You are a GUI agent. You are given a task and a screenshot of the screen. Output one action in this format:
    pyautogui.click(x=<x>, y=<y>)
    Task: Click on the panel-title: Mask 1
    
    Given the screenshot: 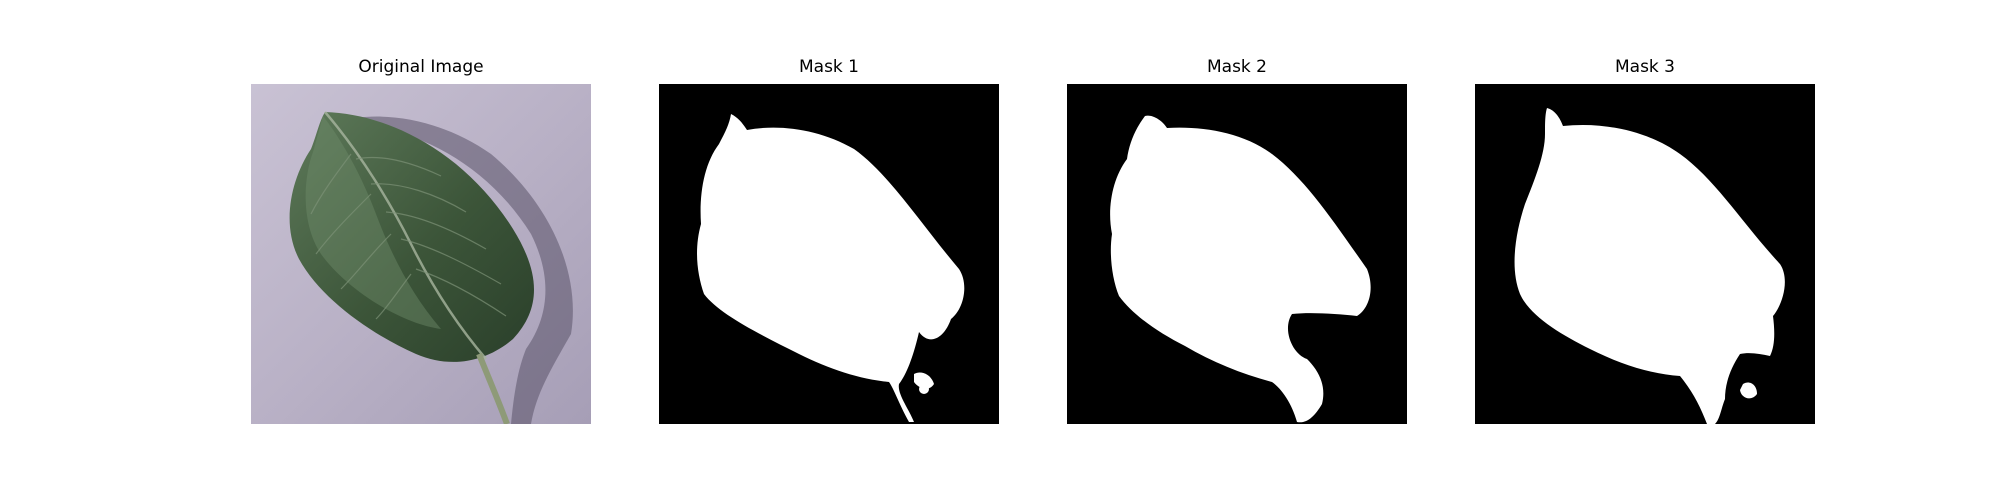 What is the action you would take?
    pyautogui.click(x=828, y=67)
    